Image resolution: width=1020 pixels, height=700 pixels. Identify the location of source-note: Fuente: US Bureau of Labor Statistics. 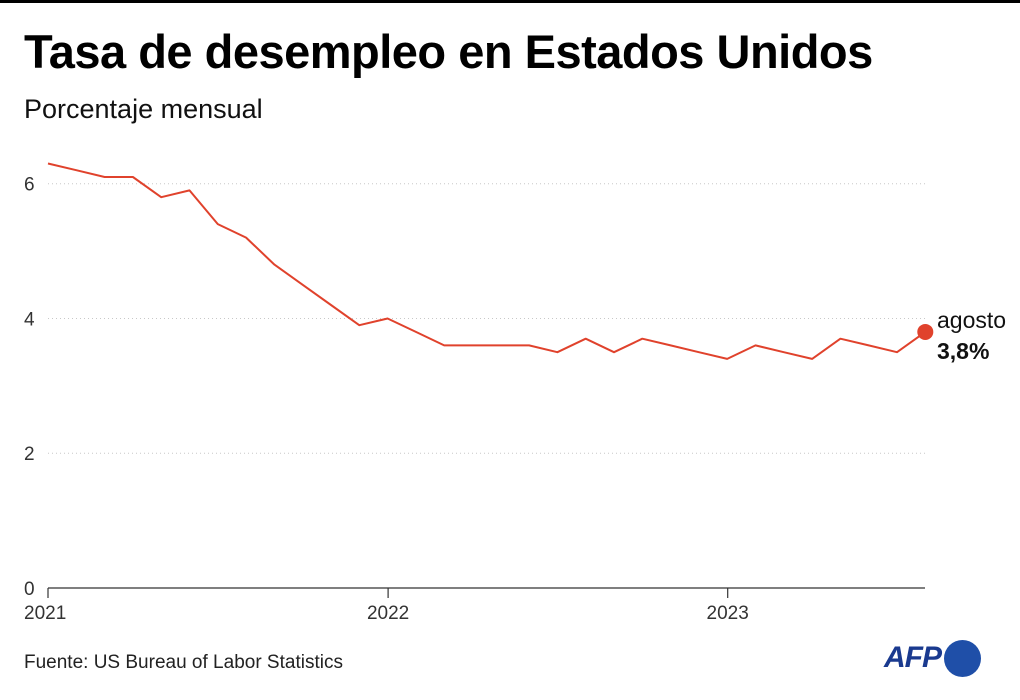
(183, 662).